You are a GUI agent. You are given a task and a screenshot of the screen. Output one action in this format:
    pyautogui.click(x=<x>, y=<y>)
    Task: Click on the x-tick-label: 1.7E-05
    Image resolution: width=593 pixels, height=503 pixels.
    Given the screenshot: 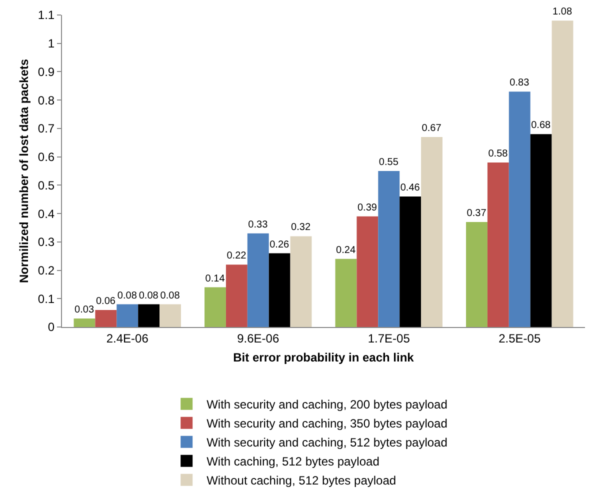 What is the action you would take?
    pyautogui.click(x=389, y=338)
    